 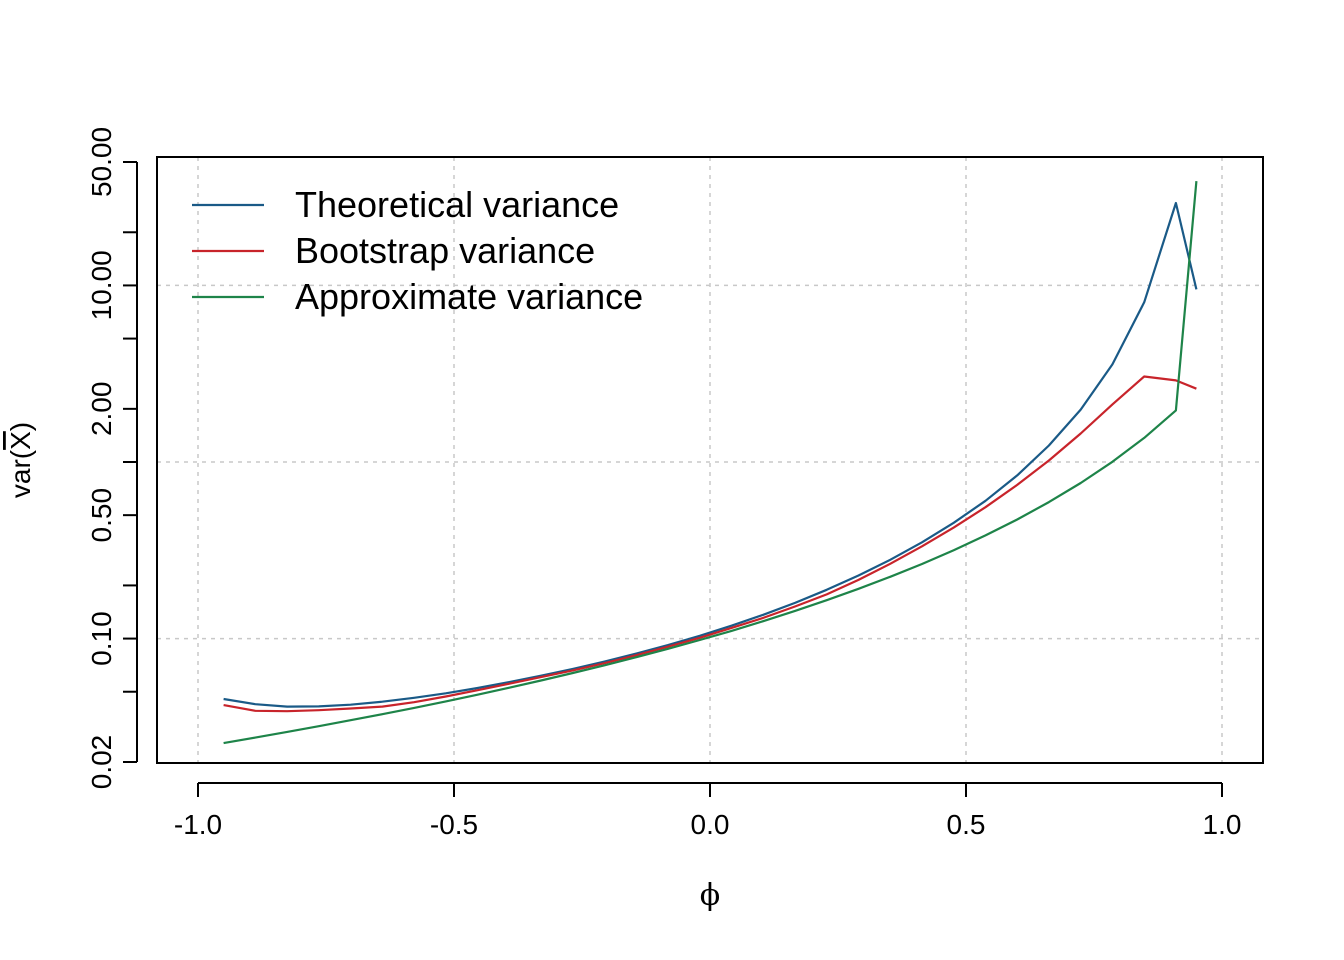 What do you see at coordinates (101, 638) in the screenshot?
I see `y-tick-label: 0.10` at bounding box center [101, 638].